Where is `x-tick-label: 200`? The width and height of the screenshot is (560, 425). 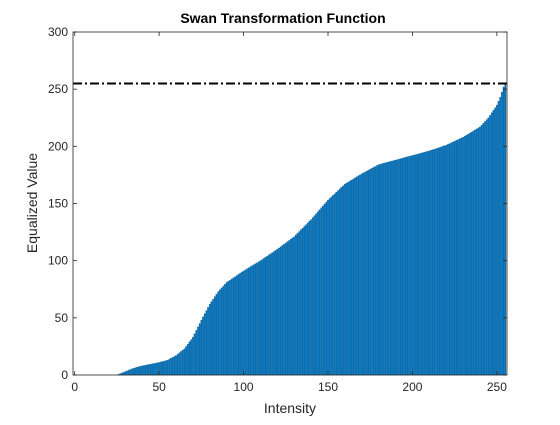
x-tick-label: 200 is located at coordinates (412, 387).